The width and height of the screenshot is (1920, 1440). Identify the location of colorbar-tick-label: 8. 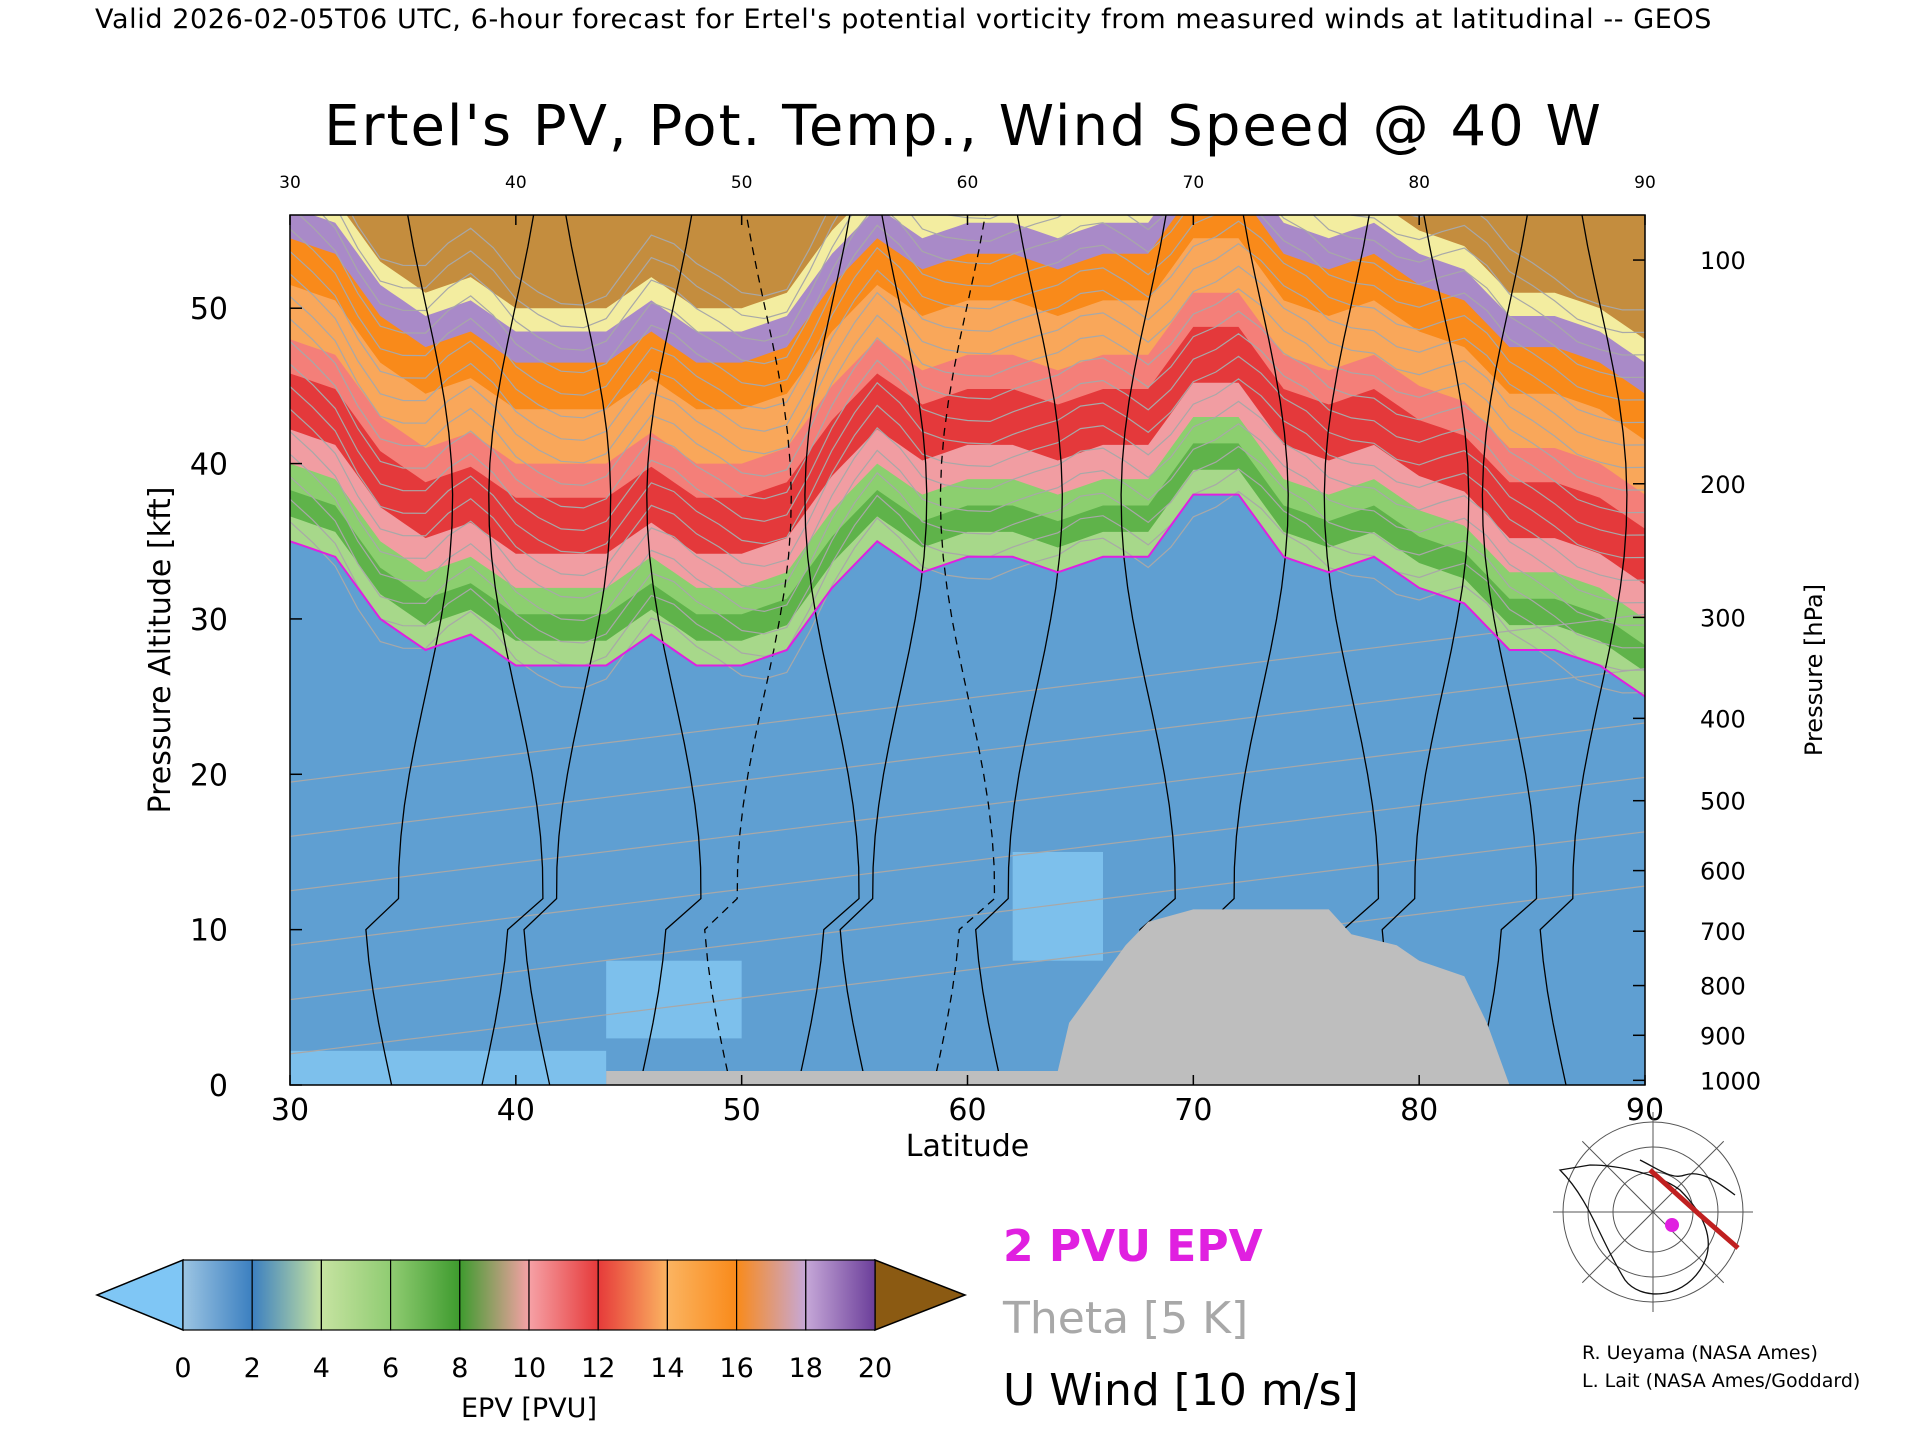
(459, 1368).